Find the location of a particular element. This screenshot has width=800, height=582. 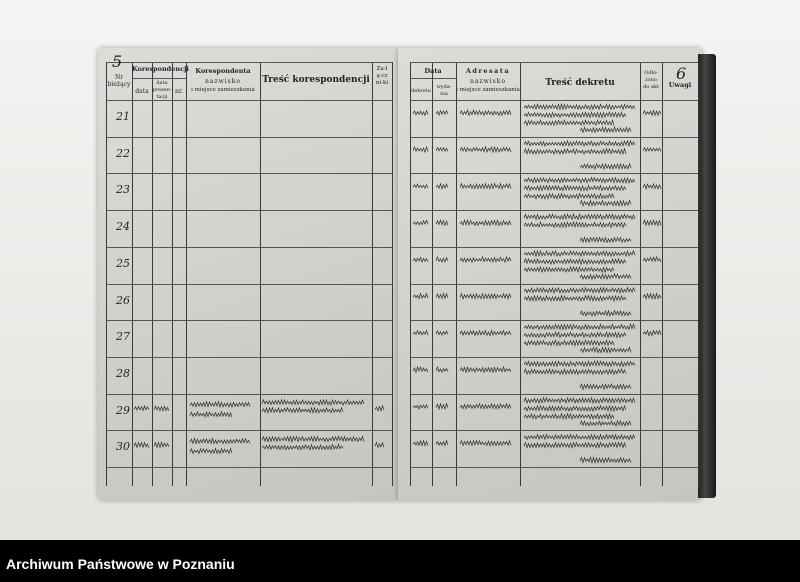

header-nazwisko: nazwisko is located at coordinates (223, 81).